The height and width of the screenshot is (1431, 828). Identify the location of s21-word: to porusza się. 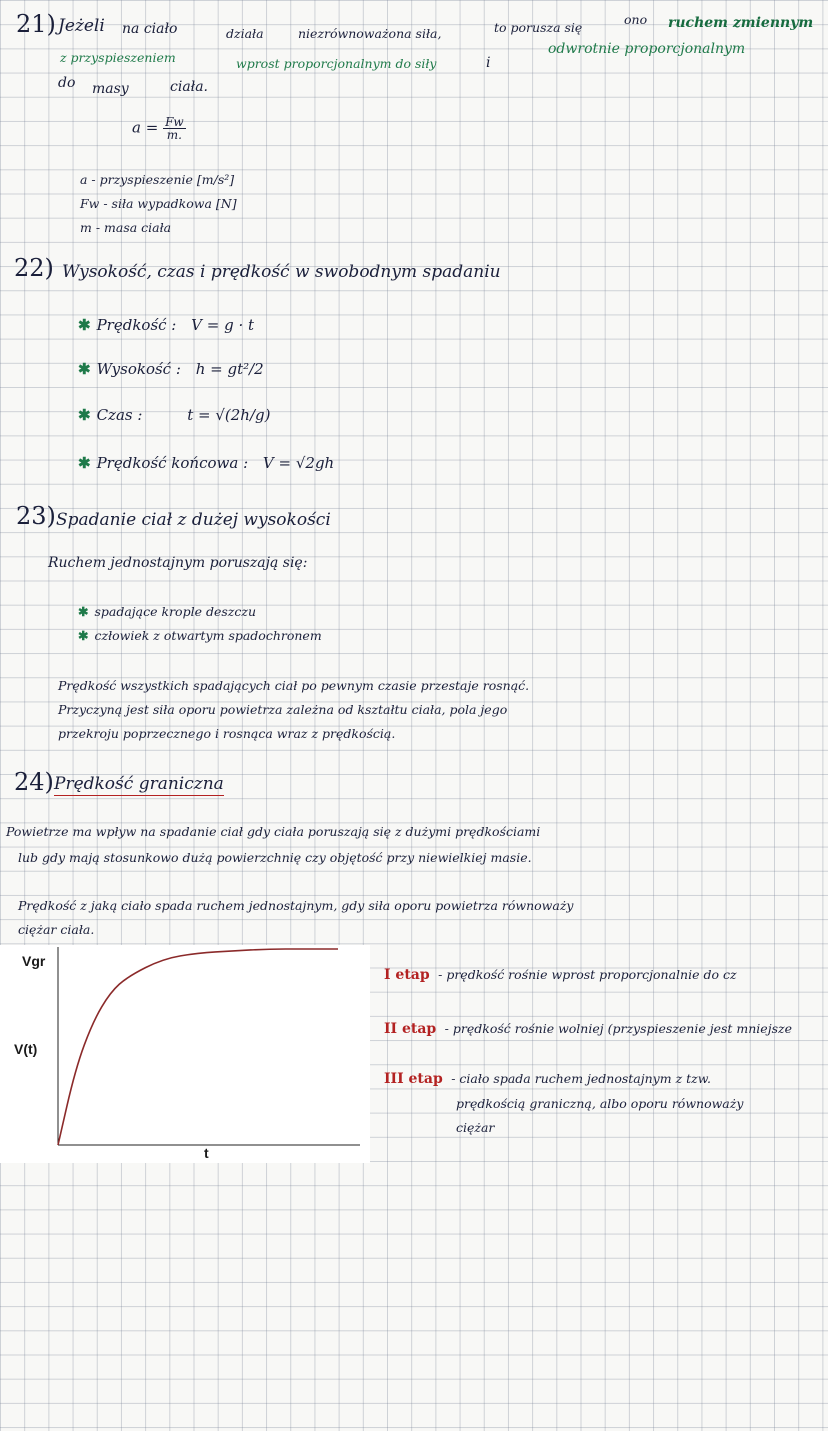
(538, 27).